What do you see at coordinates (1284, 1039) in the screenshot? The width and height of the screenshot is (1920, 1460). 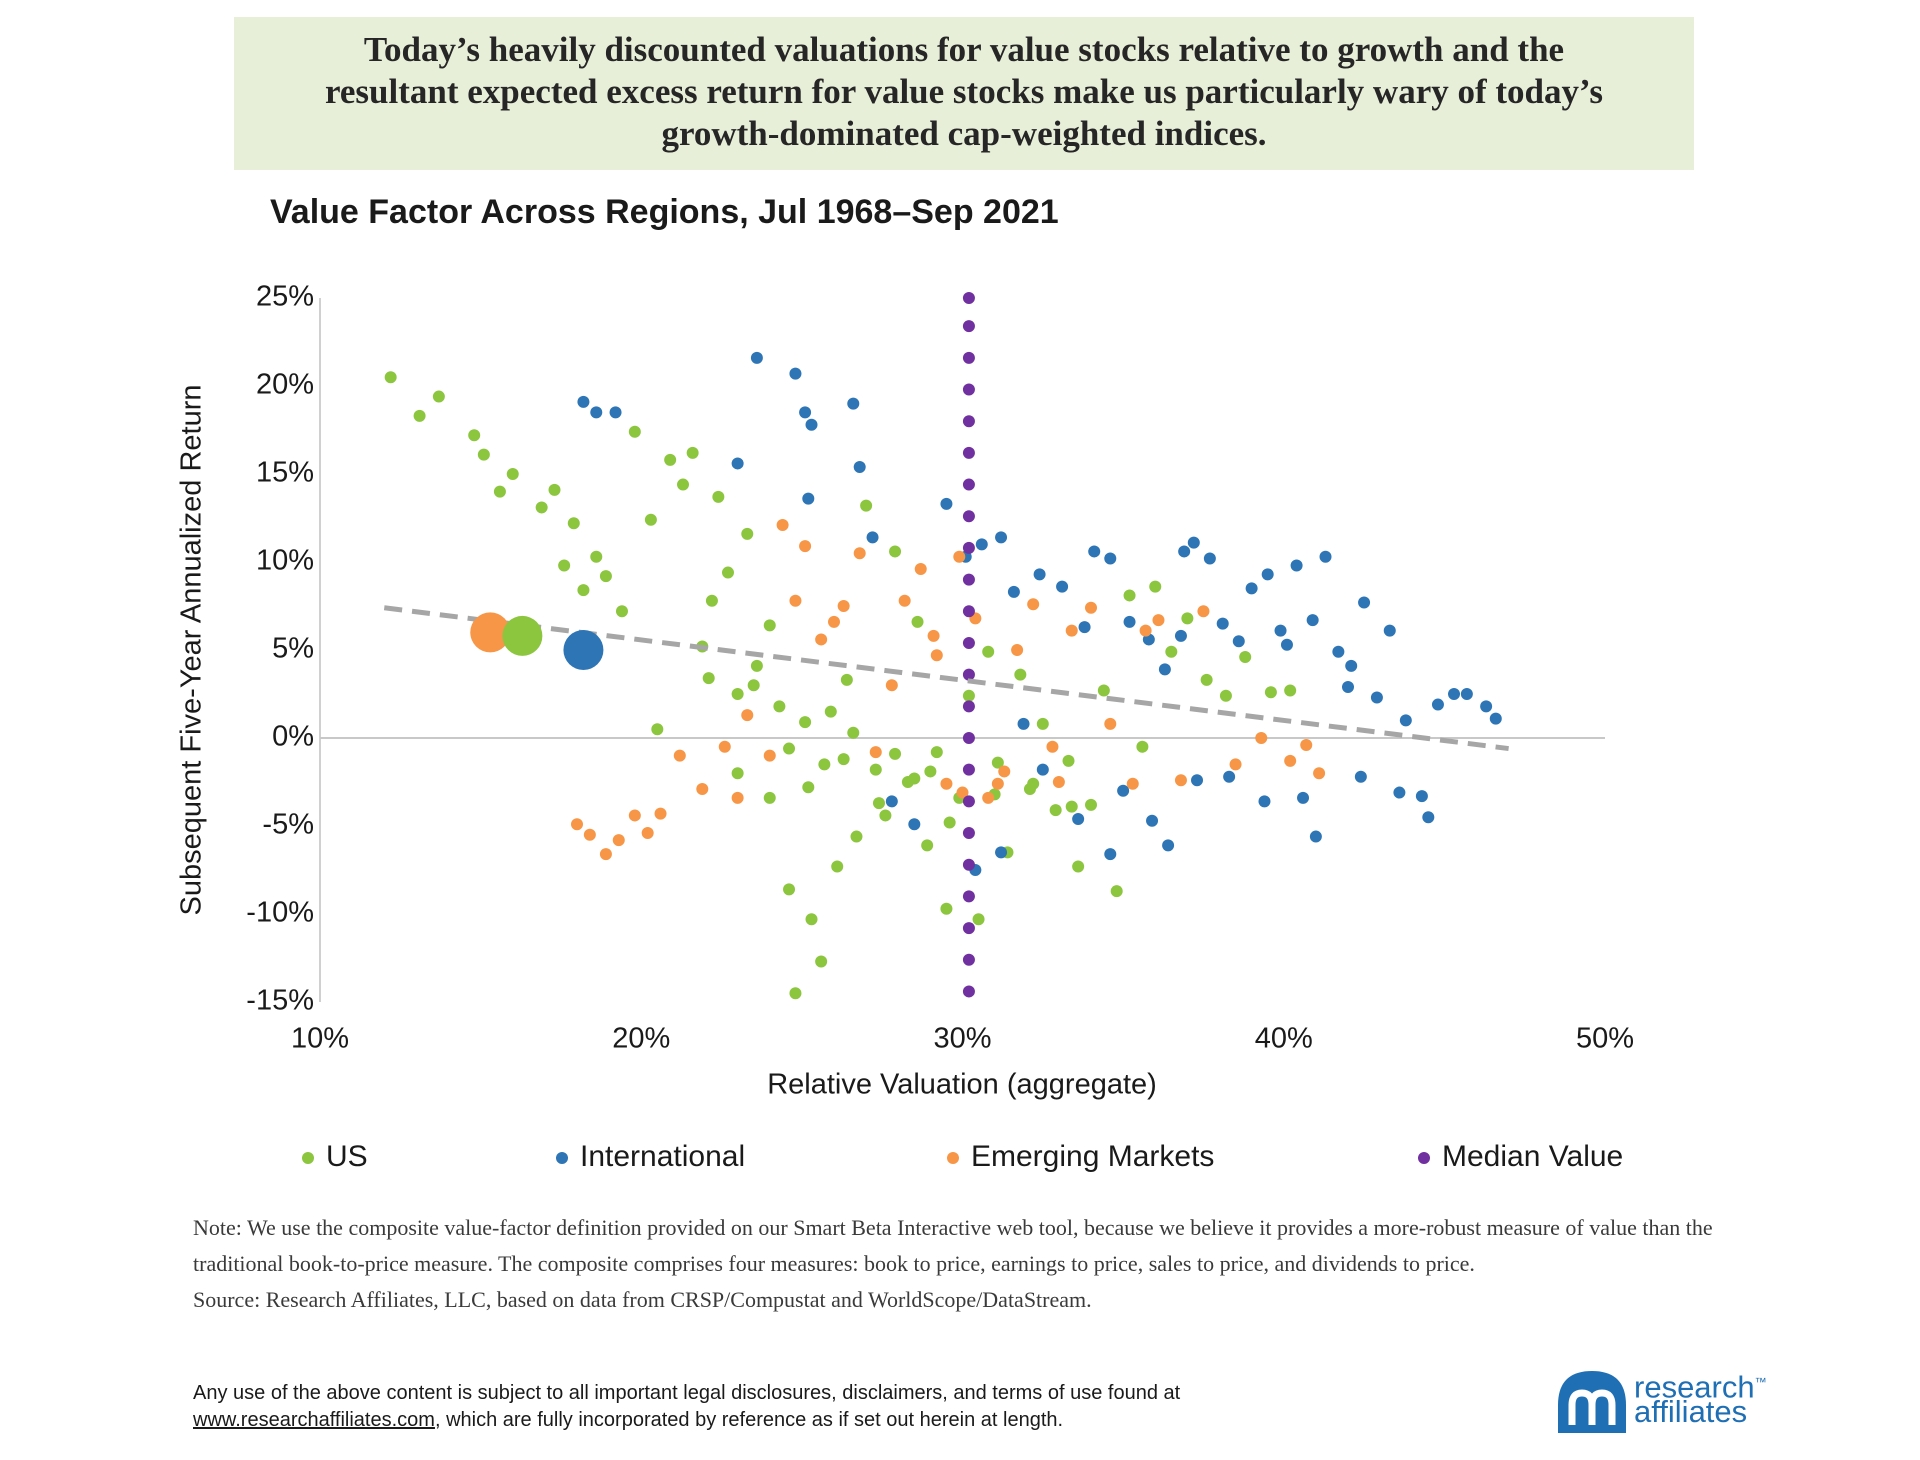 I see `x-tick-label: 40%` at bounding box center [1284, 1039].